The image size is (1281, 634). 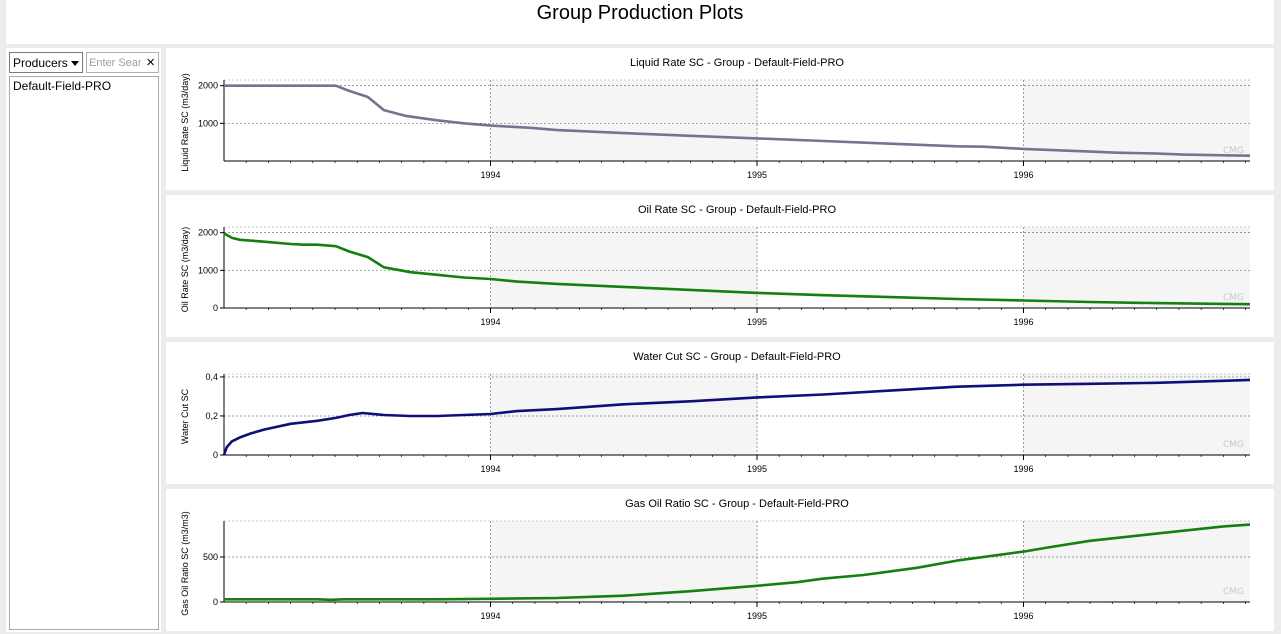 I want to click on producer-selector: Producers, so click(x=46, y=62).